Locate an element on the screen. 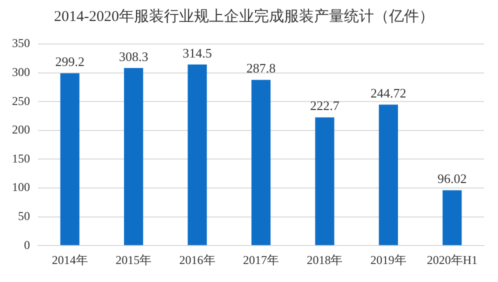 Image resolution: width=498 pixels, height=282 pixels. x-tick-label: 2014年 is located at coordinates (70, 259).